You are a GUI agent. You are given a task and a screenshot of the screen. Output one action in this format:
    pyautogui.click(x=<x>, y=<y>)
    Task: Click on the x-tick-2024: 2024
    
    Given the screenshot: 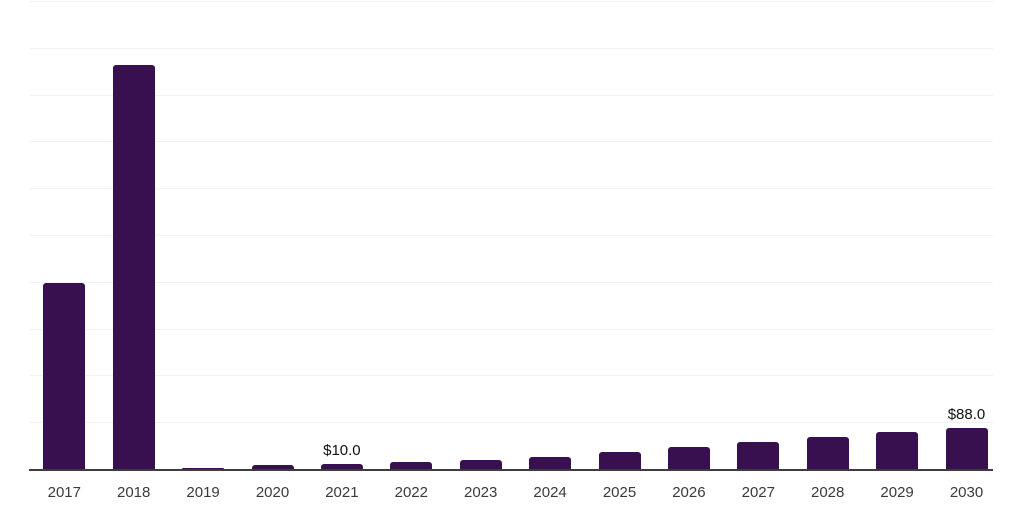 What is the action you would take?
    pyautogui.click(x=550, y=492)
    